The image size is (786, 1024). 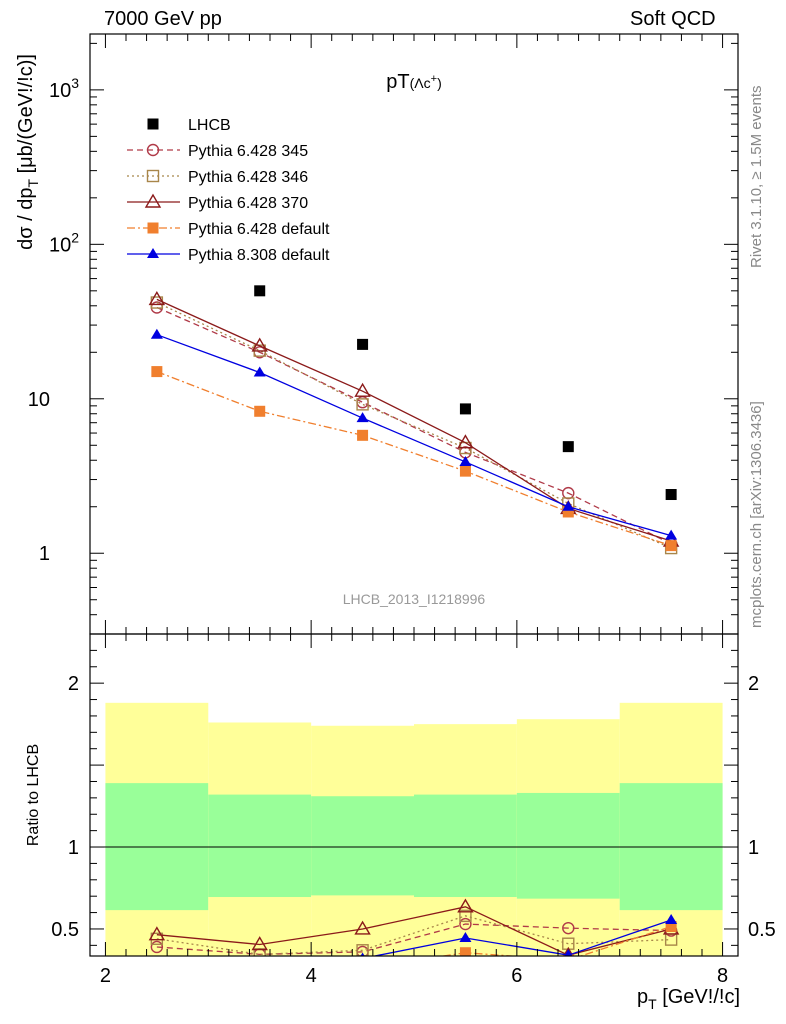 I want to click on ratio-y-tick-label-right: 0.5, so click(x=762, y=930).